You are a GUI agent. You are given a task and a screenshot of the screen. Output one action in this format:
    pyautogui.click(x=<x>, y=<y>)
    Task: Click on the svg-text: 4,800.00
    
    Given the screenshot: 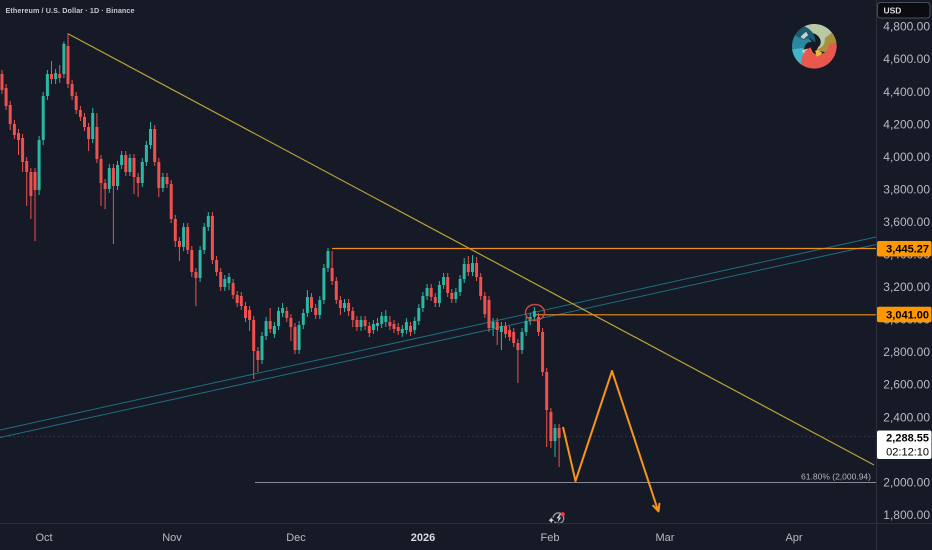 What is the action you would take?
    pyautogui.click(x=906, y=27)
    